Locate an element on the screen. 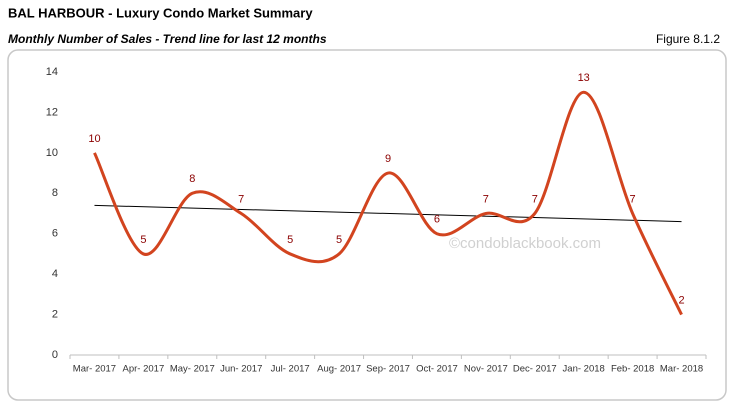 This screenshot has width=736, height=419. figure-label: Figure 8.1.2 is located at coordinates (688, 39).